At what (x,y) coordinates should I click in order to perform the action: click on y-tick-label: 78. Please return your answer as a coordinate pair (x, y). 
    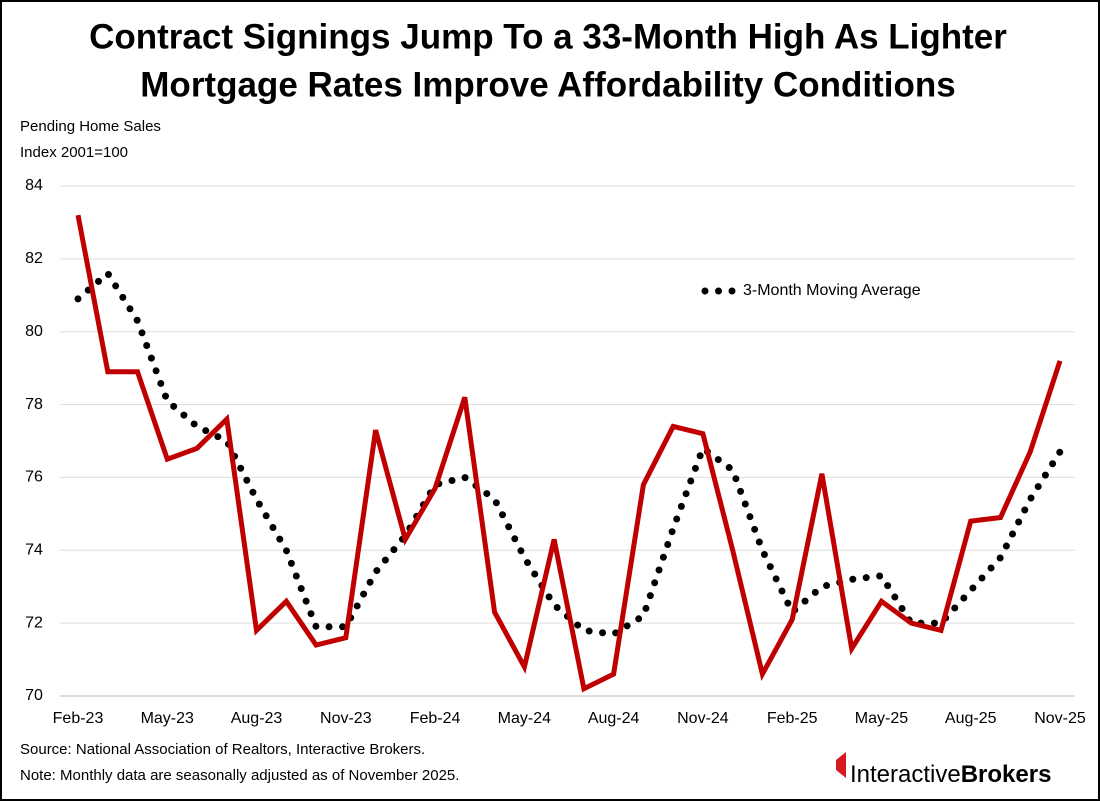
    Looking at the image, I should click on (34, 404).